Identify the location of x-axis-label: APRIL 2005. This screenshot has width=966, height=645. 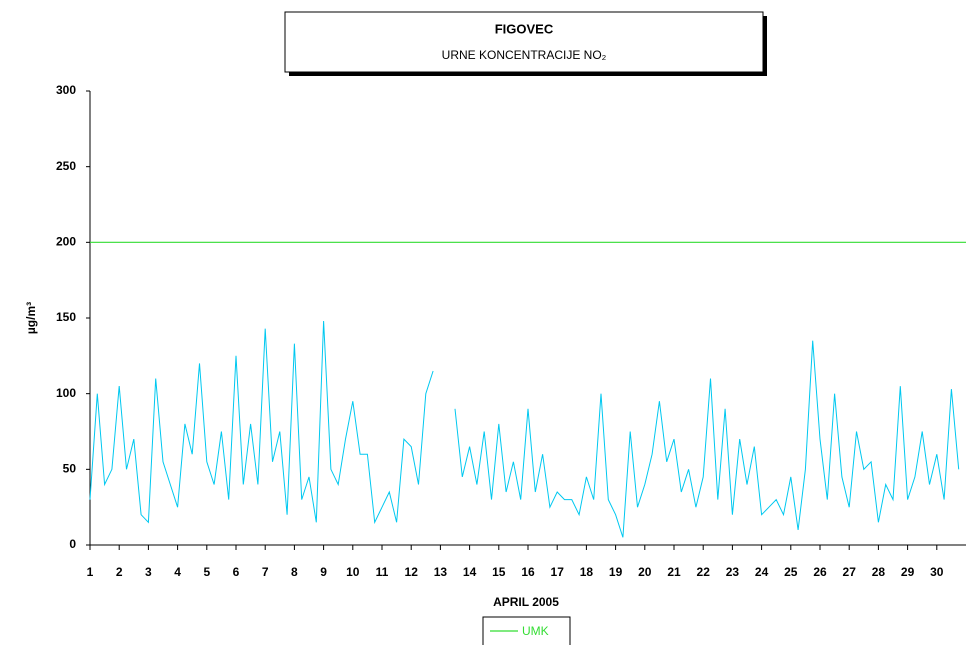
(526, 602).